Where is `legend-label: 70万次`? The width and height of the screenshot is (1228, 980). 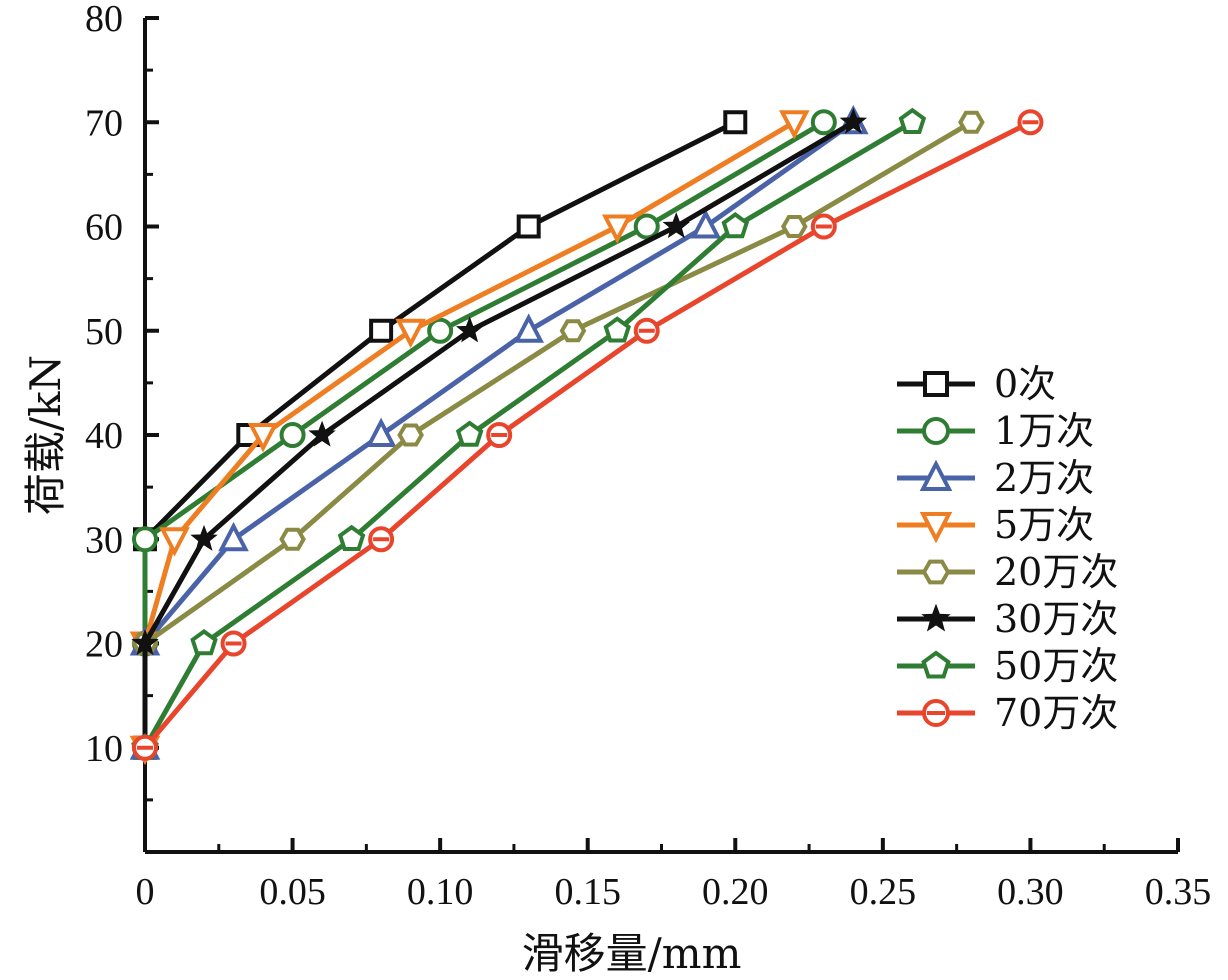 legend-label: 70万次 is located at coordinates (1056, 713).